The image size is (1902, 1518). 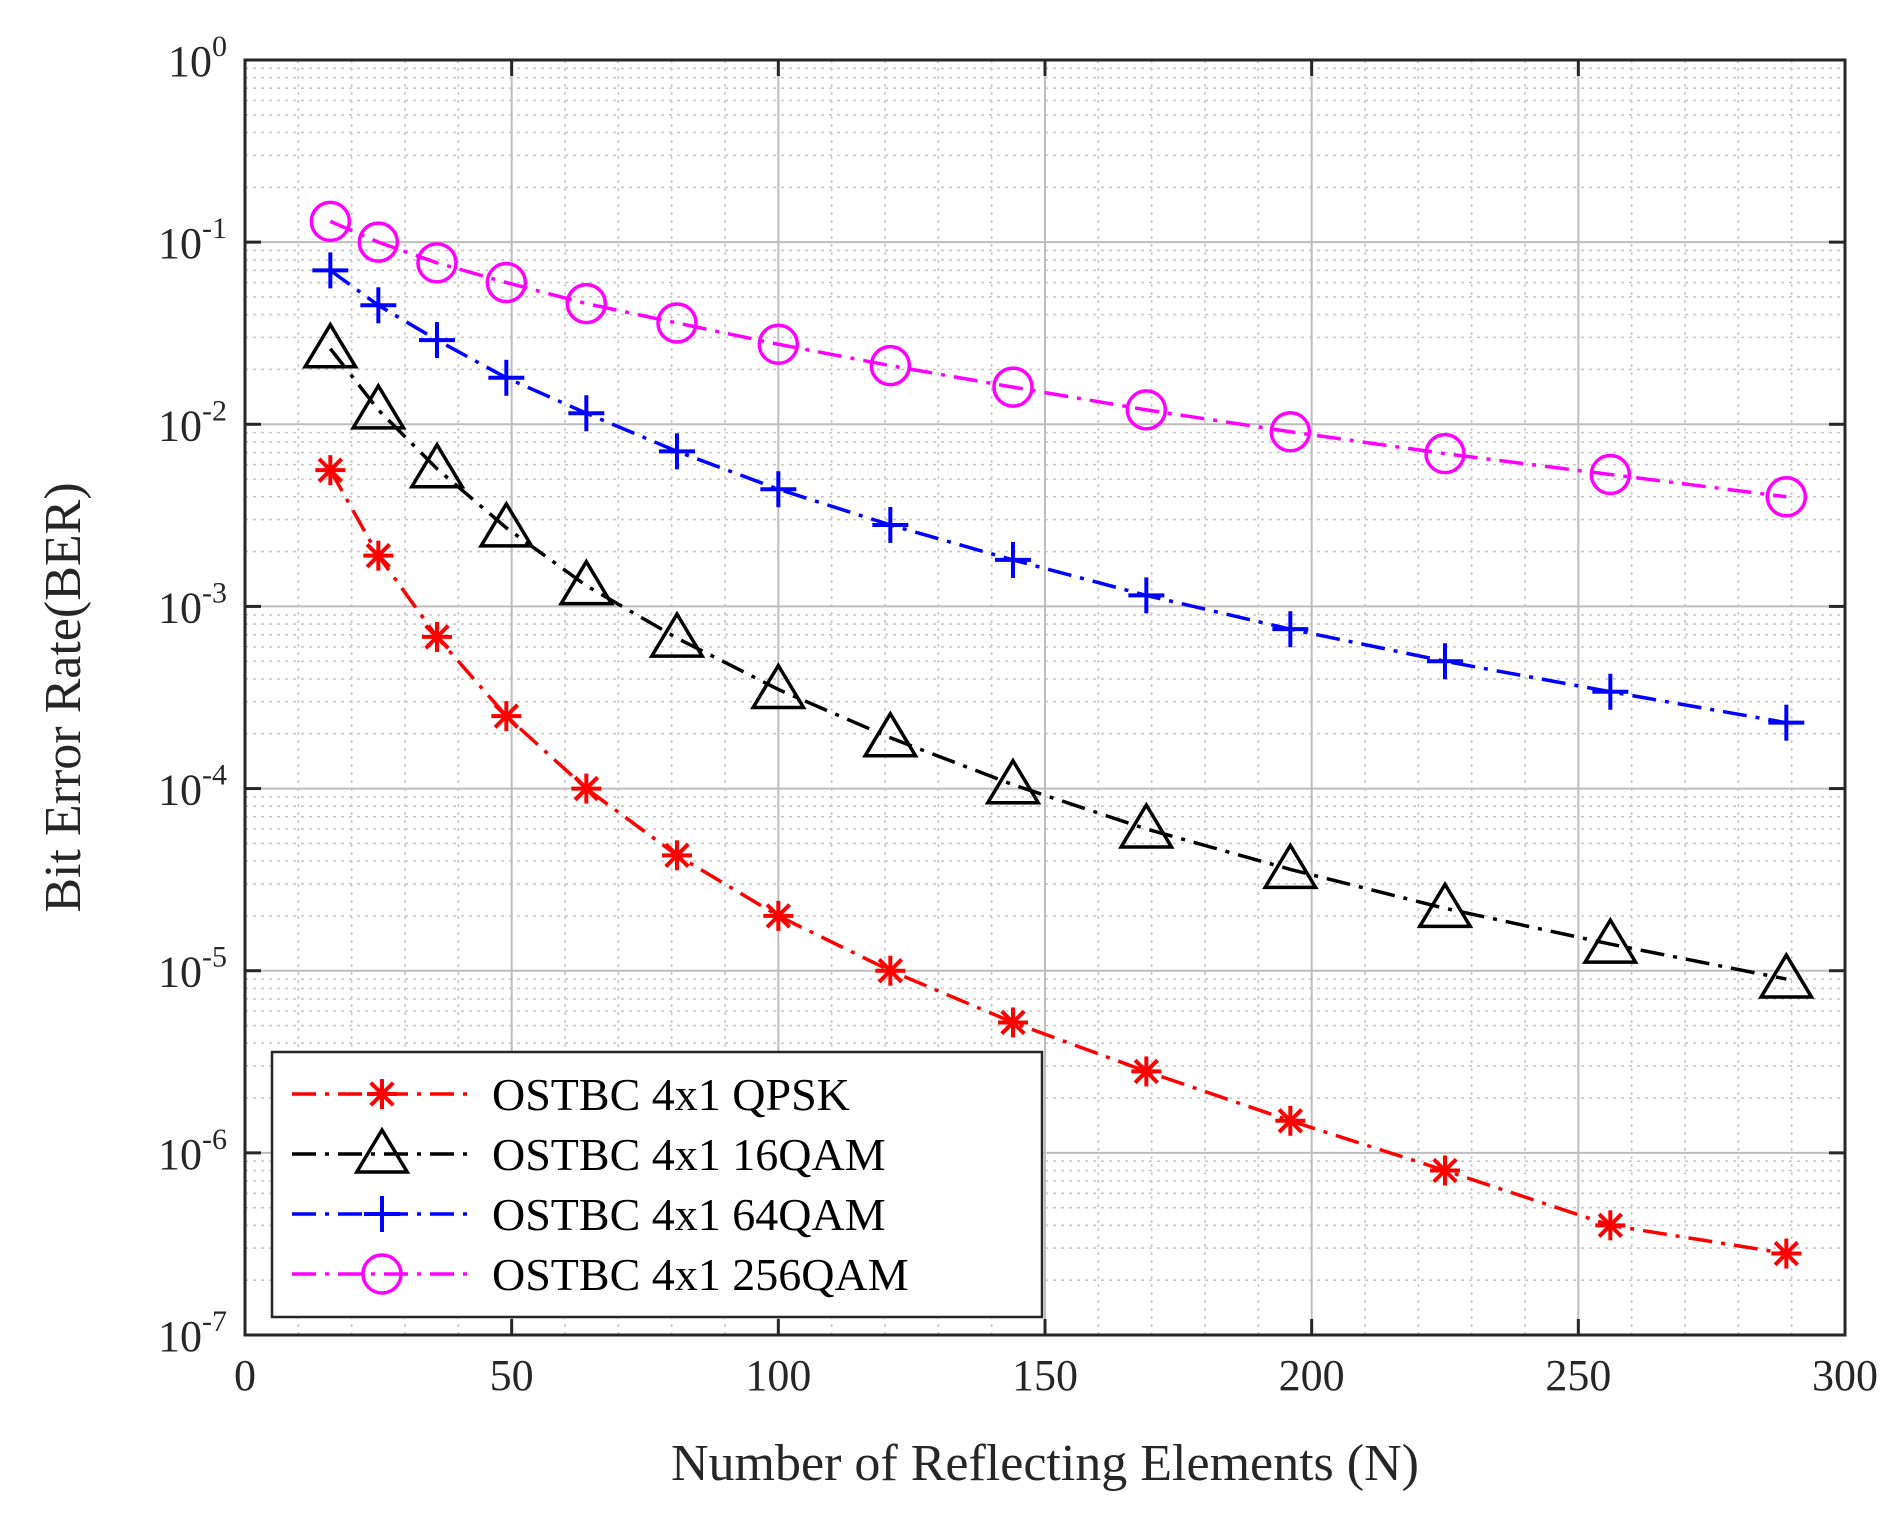 What do you see at coordinates (600, 1274) in the screenshot?
I see `legend-item: OSTBC 4x1 256QAM` at bounding box center [600, 1274].